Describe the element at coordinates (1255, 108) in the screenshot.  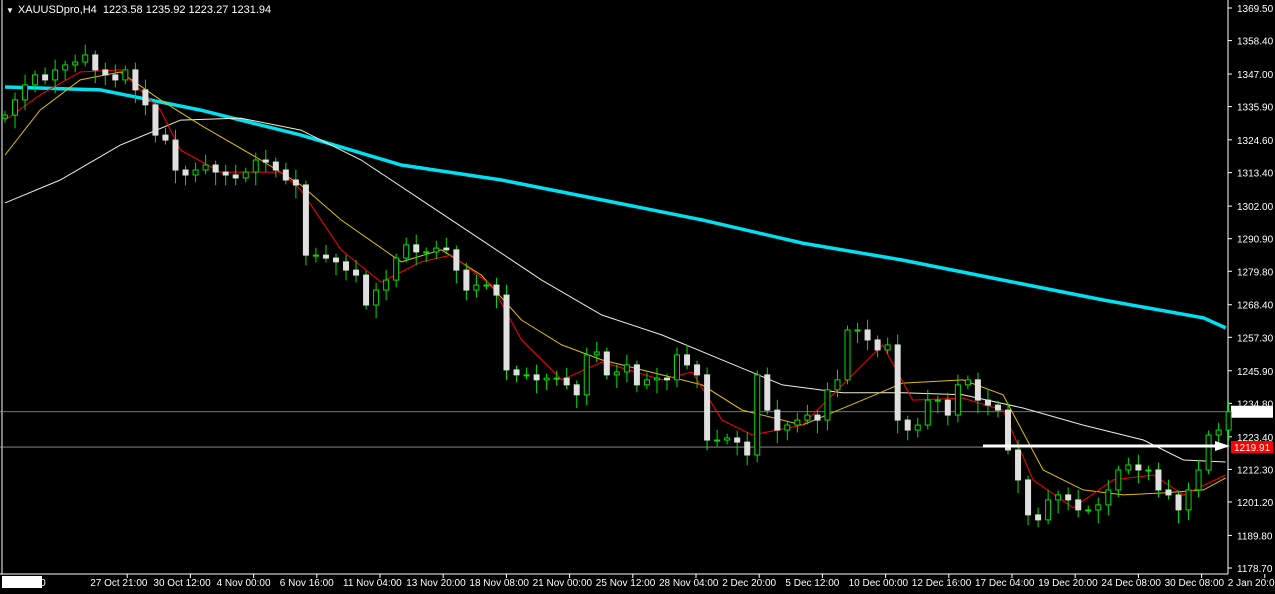
I see `y-tick-label: 1335.90` at that location.